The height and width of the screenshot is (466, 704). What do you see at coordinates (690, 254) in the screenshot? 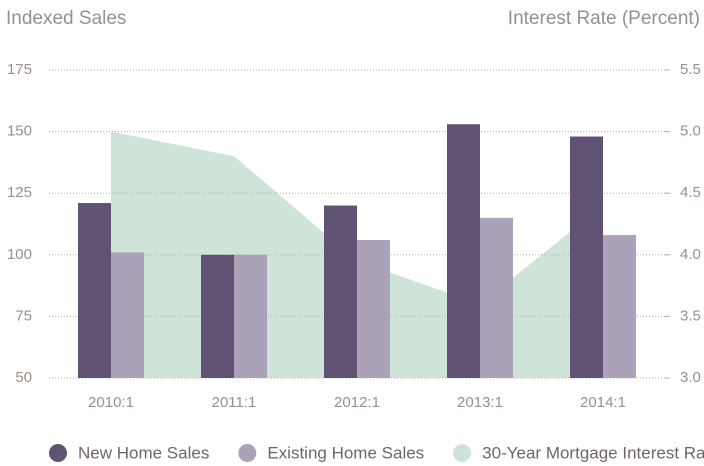
I see `y2-tick-label: 4.0` at bounding box center [690, 254].